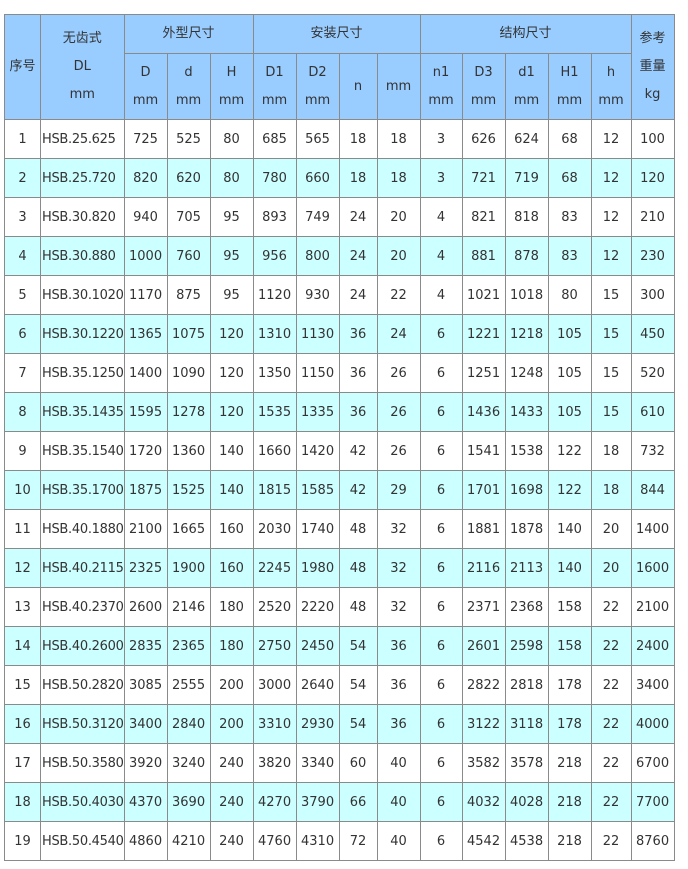  I want to click on value-cell: 2245, so click(274, 568).